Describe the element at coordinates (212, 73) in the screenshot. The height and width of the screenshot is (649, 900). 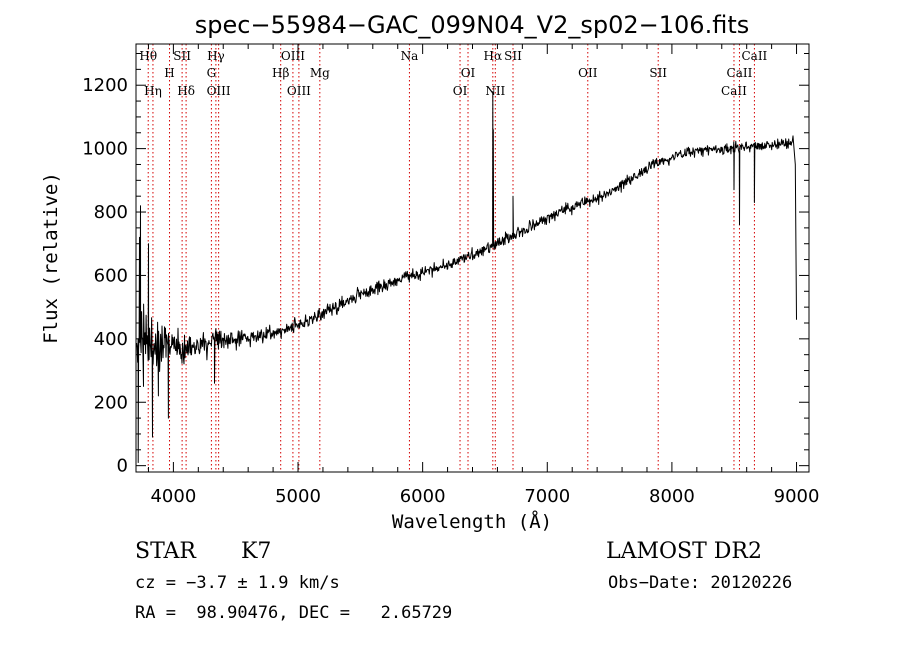
I see `marker-label: G` at that location.